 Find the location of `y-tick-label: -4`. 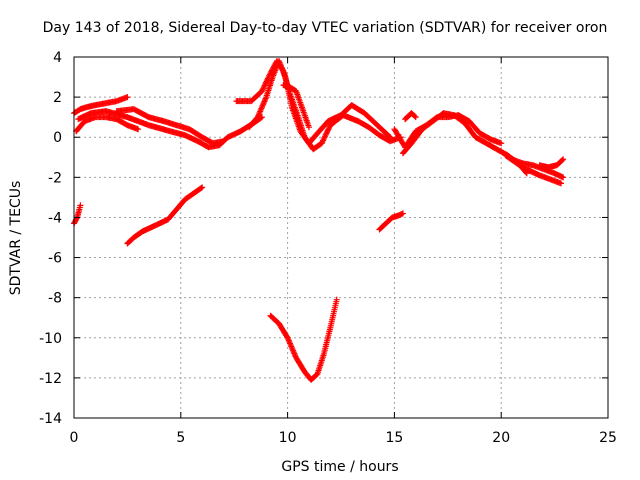

y-tick-label: -4 is located at coordinates (55, 218).